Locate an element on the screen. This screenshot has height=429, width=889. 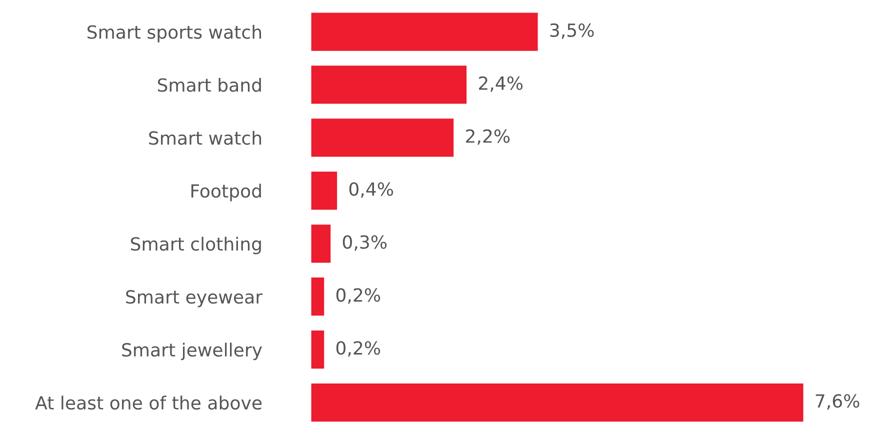
y-tick-label: Smart band is located at coordinates (209, 85).